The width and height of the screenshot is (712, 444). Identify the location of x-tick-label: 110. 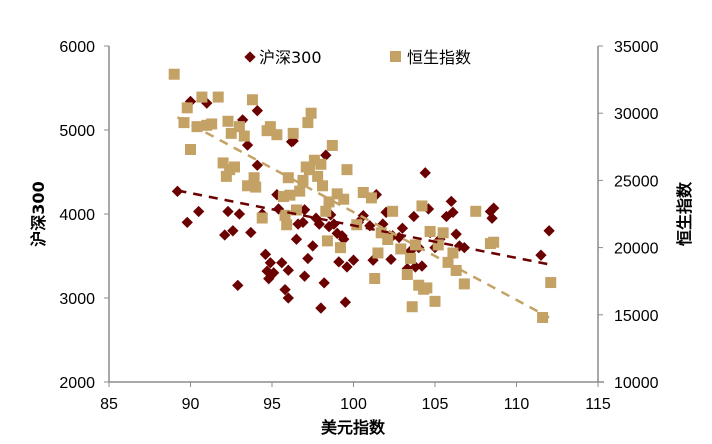
(517, 404).